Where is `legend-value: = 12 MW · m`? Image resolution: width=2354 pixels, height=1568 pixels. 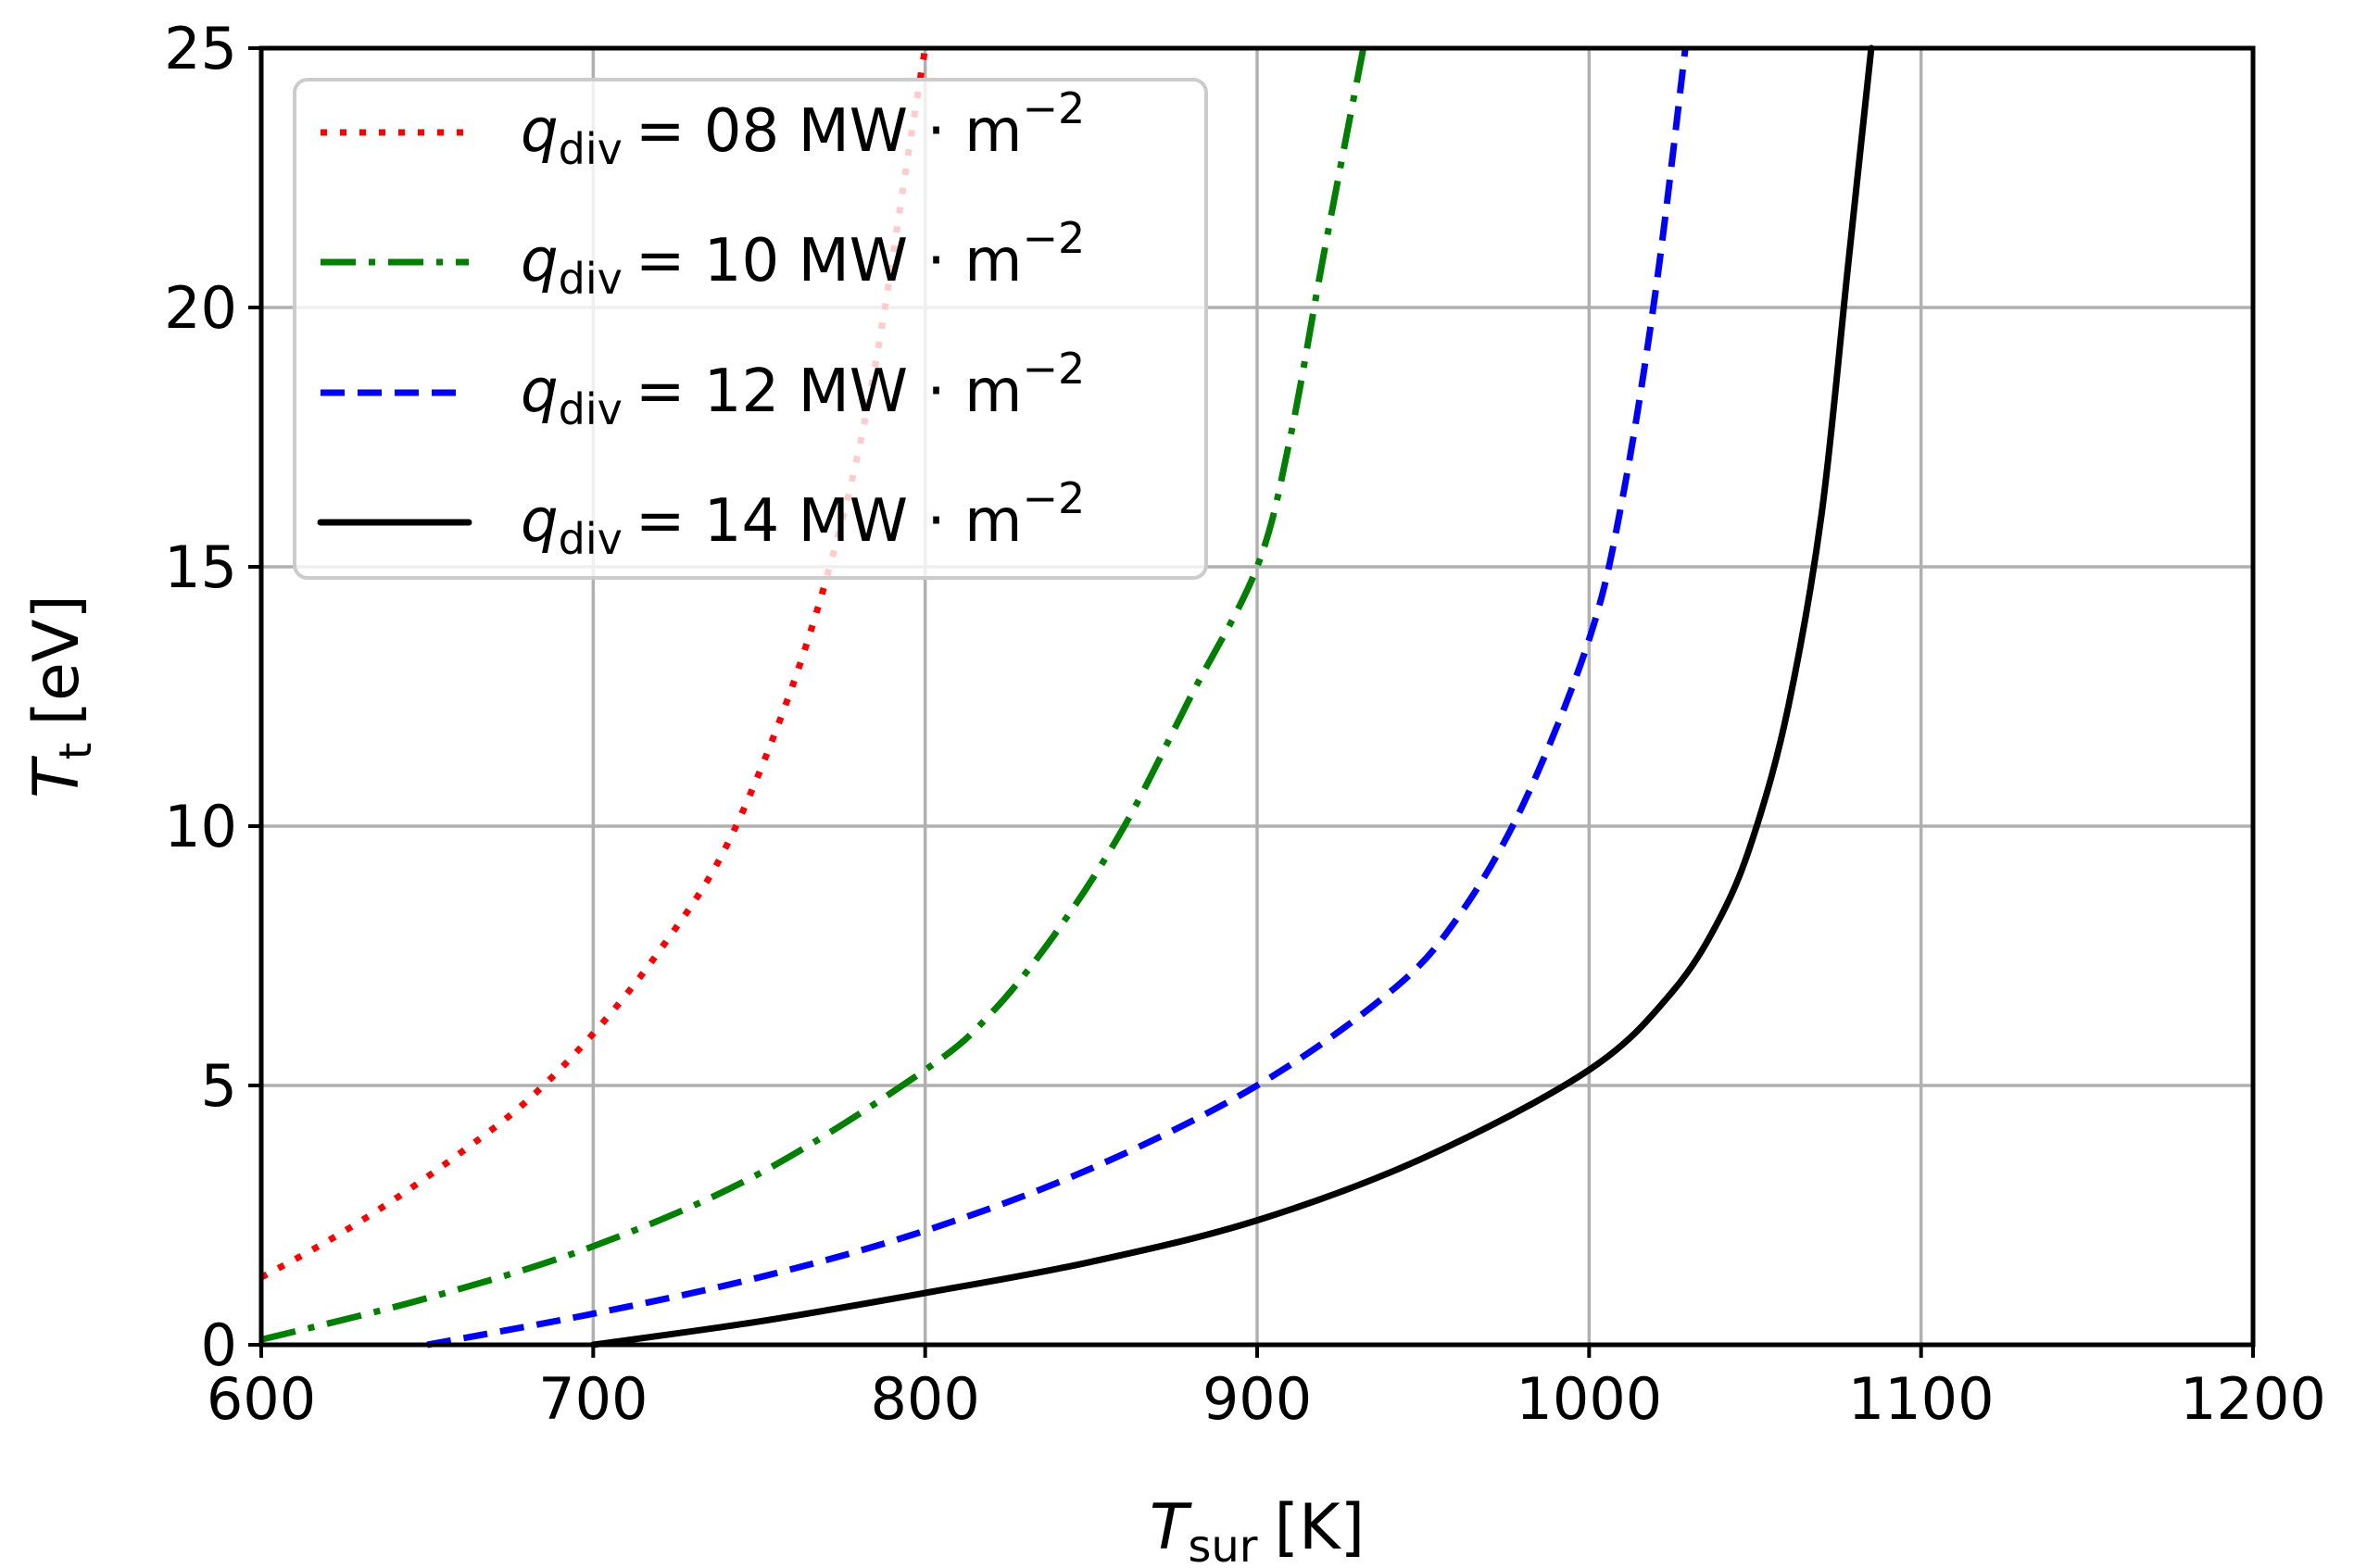
legend-value: = 12 MW · m is located at coordinates (830, 392).